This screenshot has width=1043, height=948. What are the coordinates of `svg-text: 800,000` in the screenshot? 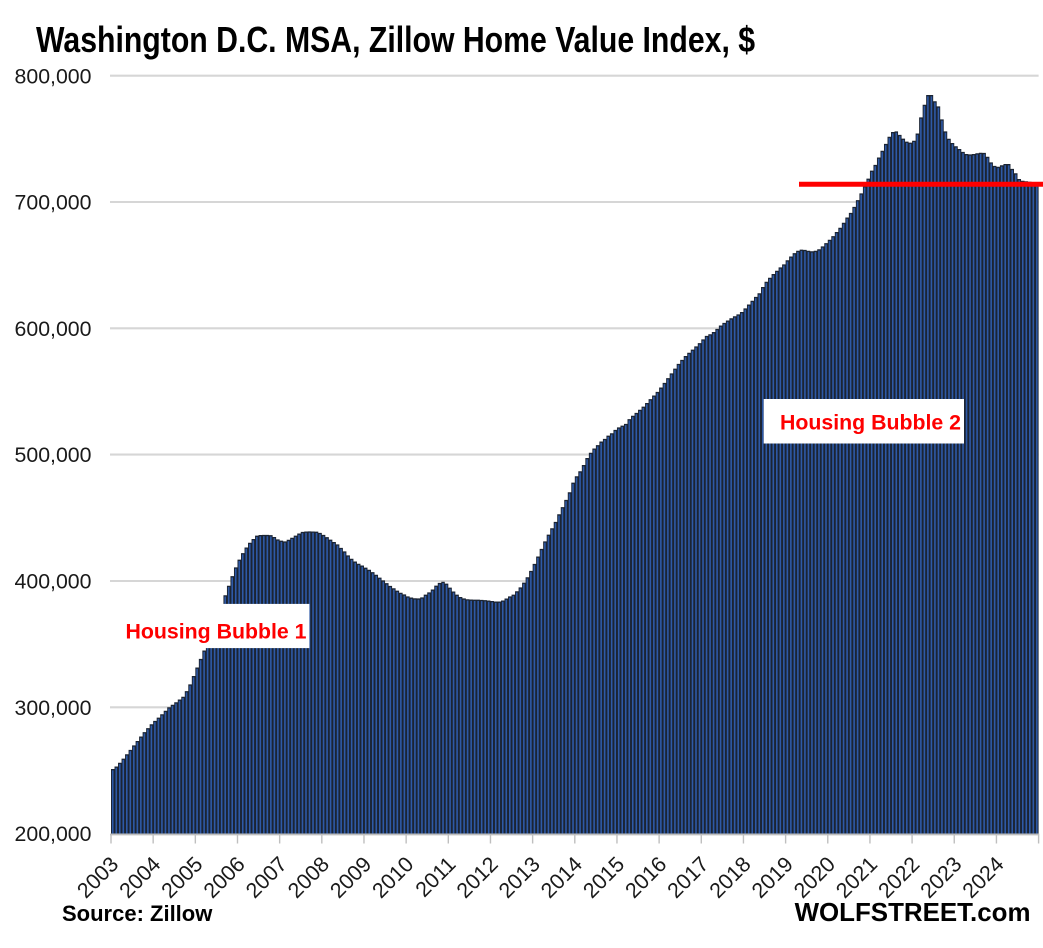 It's located at (53, 76).